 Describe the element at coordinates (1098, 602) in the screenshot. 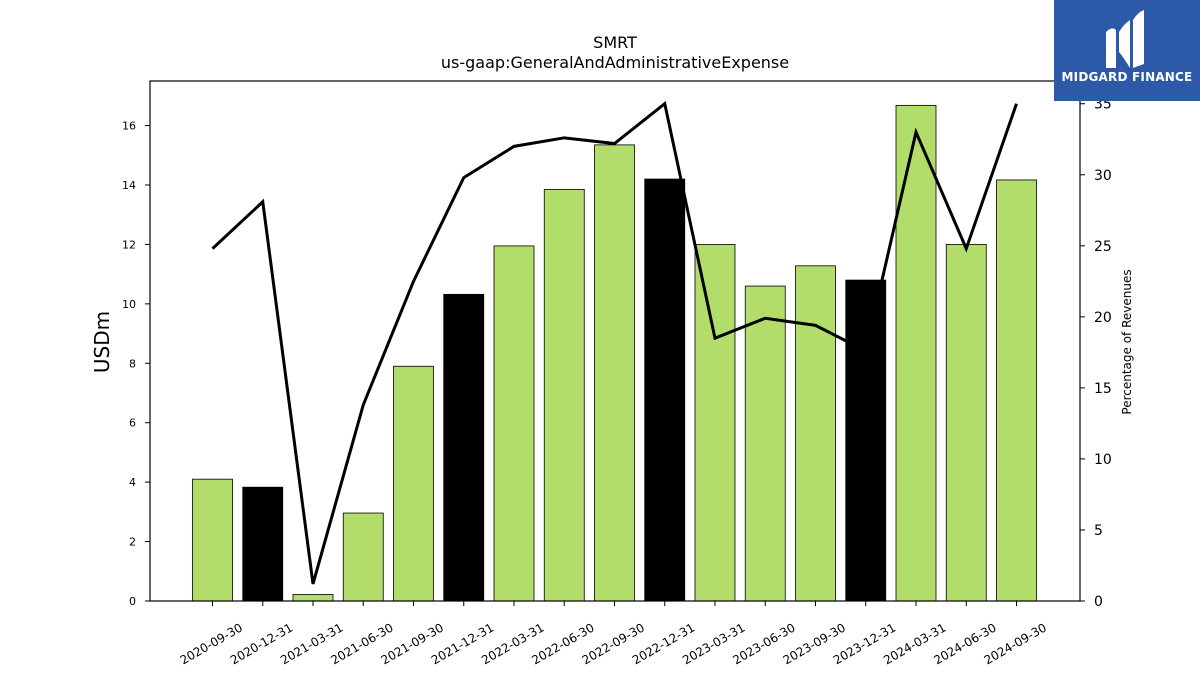

I see `y2-tick-label: 0` at that location.